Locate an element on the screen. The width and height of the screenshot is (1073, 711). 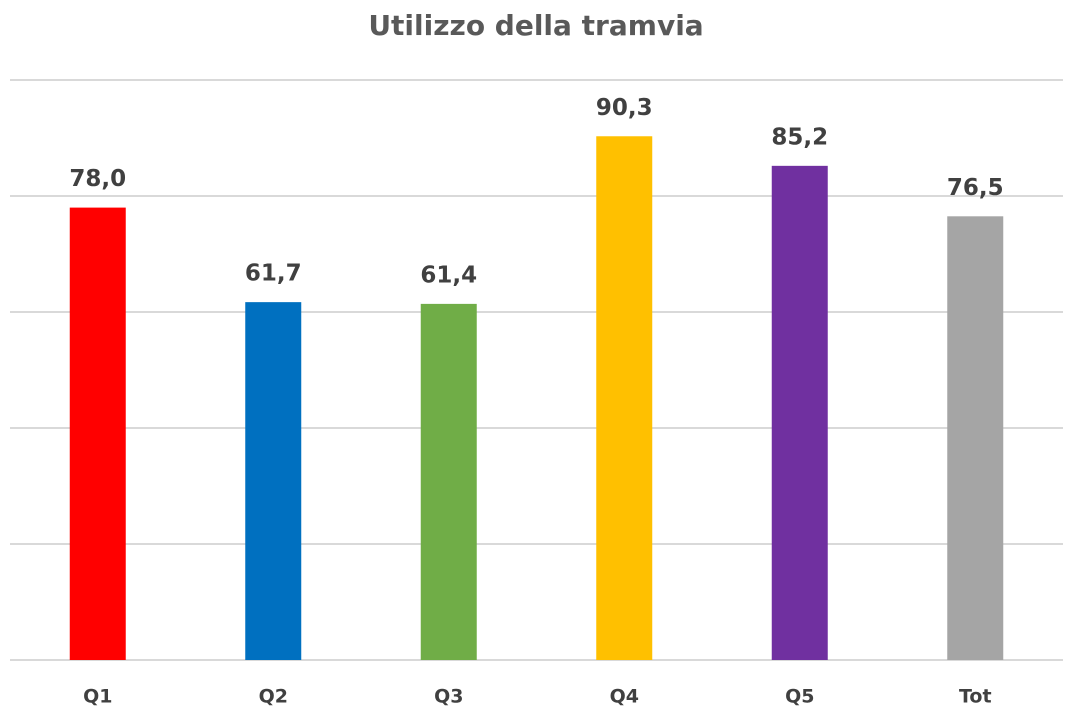
data-label: 61,4 is located at coordinates (448, 275).